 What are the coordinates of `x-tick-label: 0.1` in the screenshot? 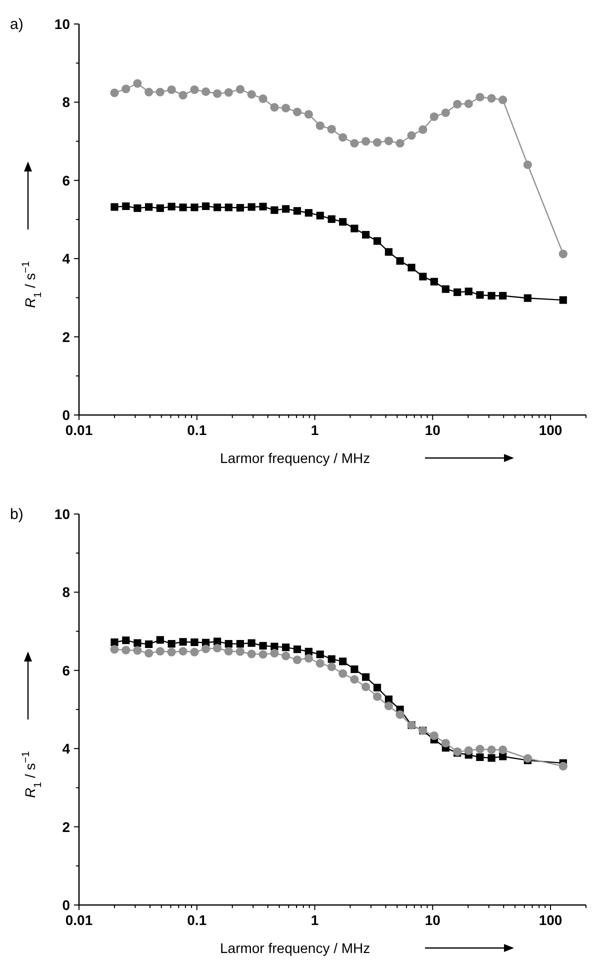 It's located at (197, 920).